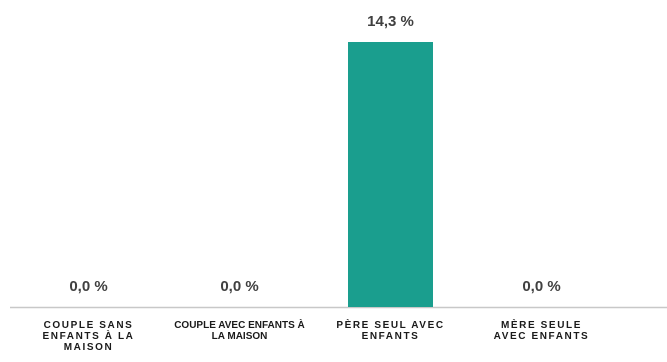 This screenshot has width=667, height=362. Describe the element at coordinates (390, 21) in the screenshot. I see `value-label: 14,3 %` at that location.